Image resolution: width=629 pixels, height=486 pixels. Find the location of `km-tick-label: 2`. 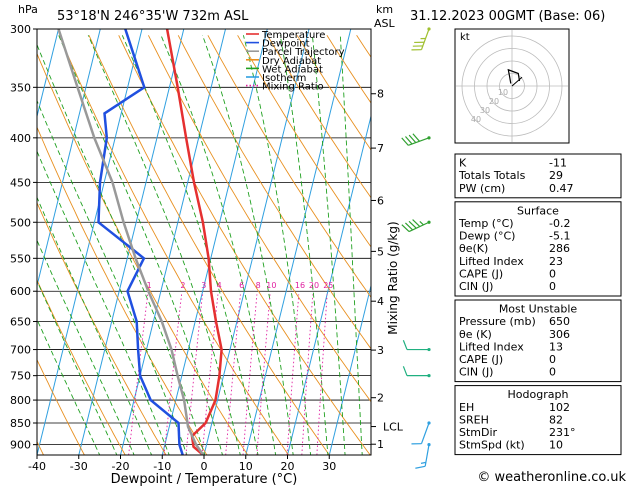

km-tick-label: 2 is located at coordinates (380, 398).